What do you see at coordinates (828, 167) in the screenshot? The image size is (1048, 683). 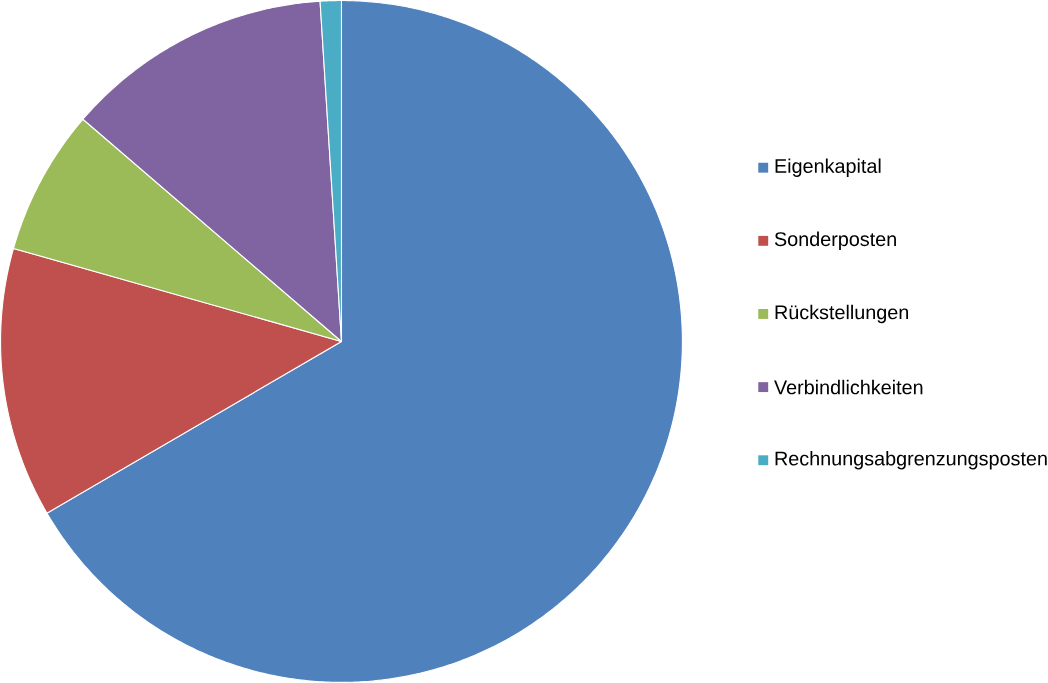 I see `legend-label: Eigenkapital` at bounding box center [828, 167].